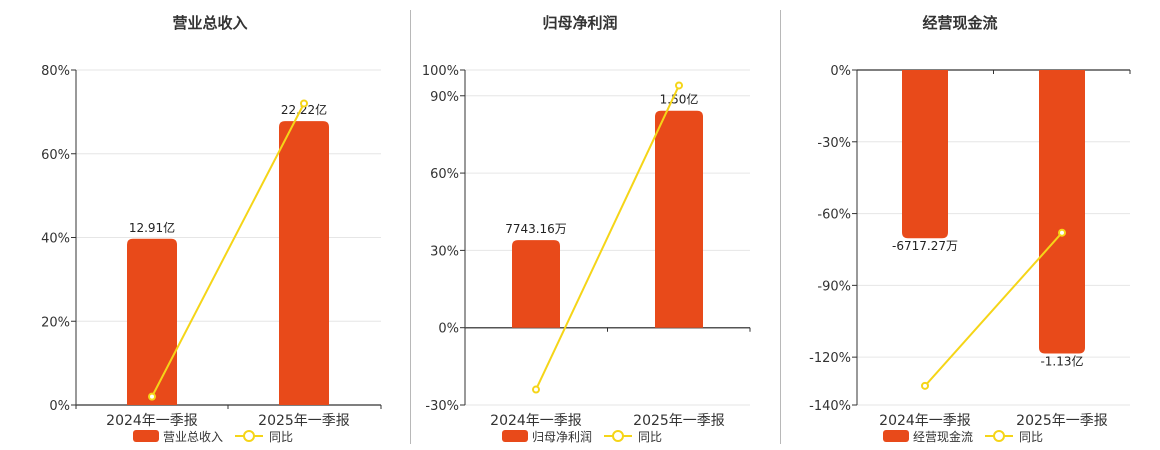  I want to click on bar-value-label: -1.13亿, so click(1061, 361).